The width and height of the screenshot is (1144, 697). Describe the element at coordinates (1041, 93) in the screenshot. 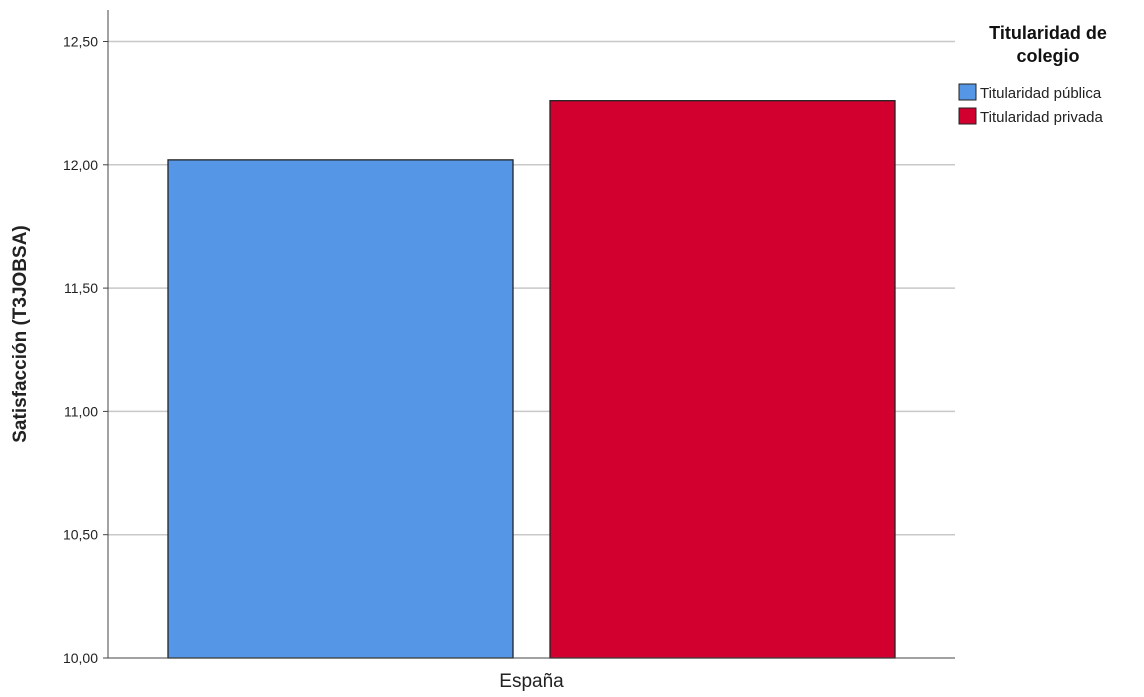

I see `legend-label: Titularidad pública` at that location.